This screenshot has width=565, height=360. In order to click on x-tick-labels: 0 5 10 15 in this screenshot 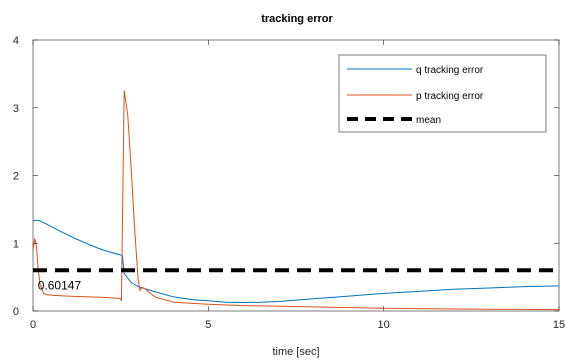, I will do `click(297, 325)`.